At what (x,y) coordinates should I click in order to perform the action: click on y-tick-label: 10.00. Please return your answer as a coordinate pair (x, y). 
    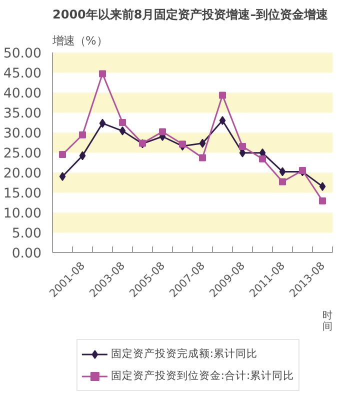
    Looking at the image, I should click on (22, 214).